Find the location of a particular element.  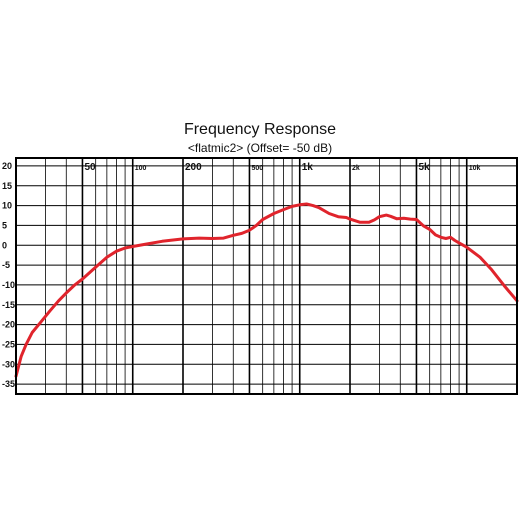

y-tick-label: 15 is located at coordinates (7, 186).